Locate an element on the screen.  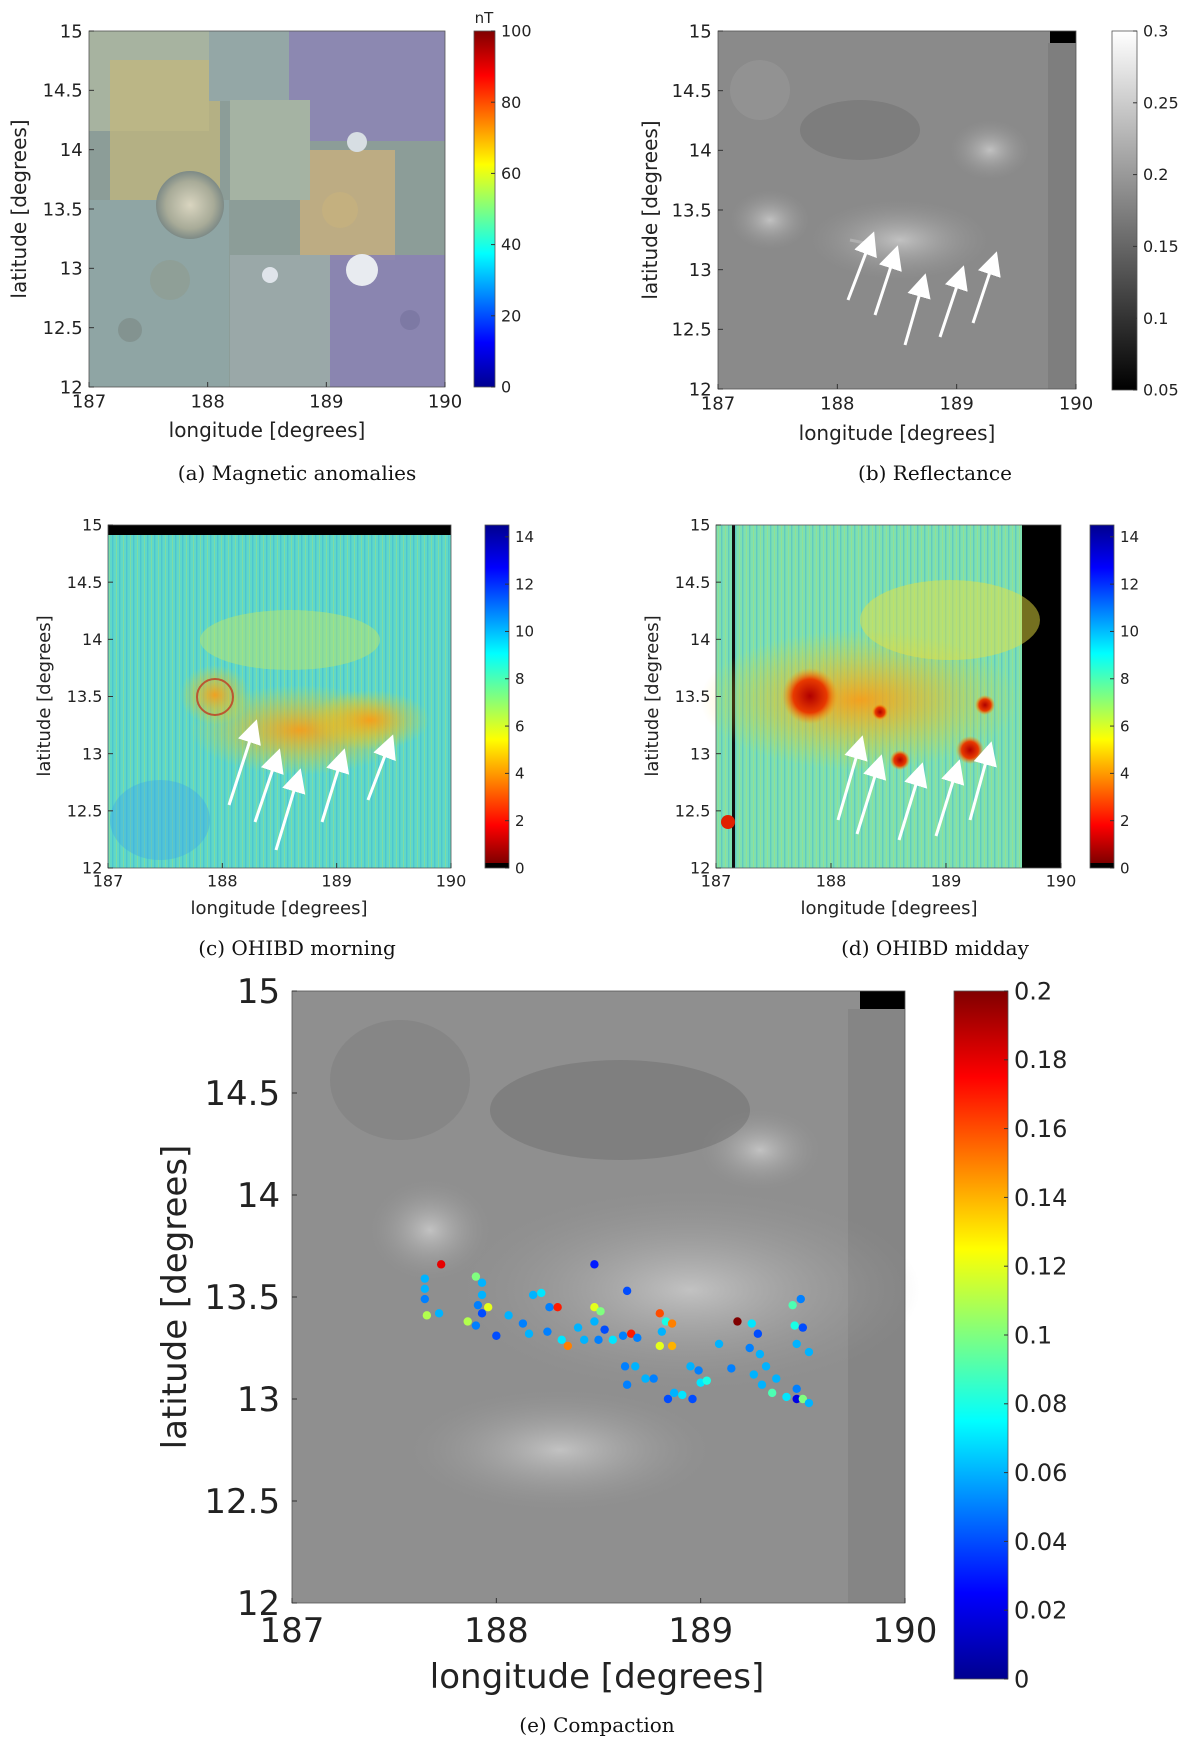
colorbar-tick-label: 80 is located at coordinates (511, 102).